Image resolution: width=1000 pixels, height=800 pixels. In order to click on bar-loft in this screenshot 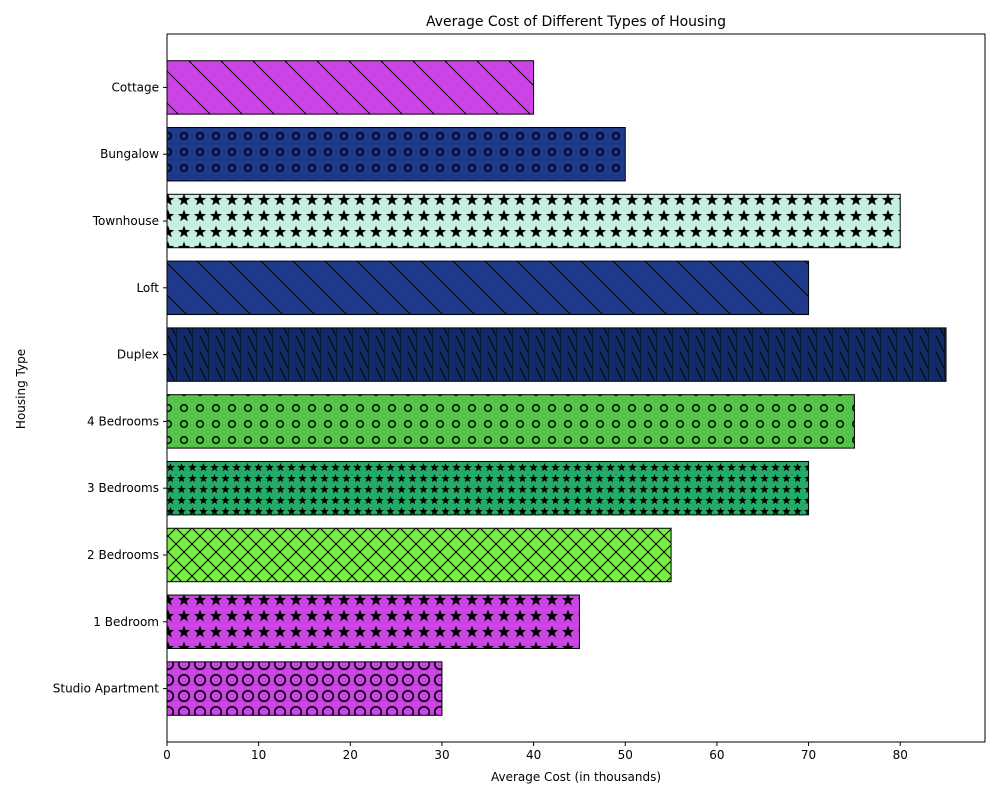, I will do `click(488, 288)`.